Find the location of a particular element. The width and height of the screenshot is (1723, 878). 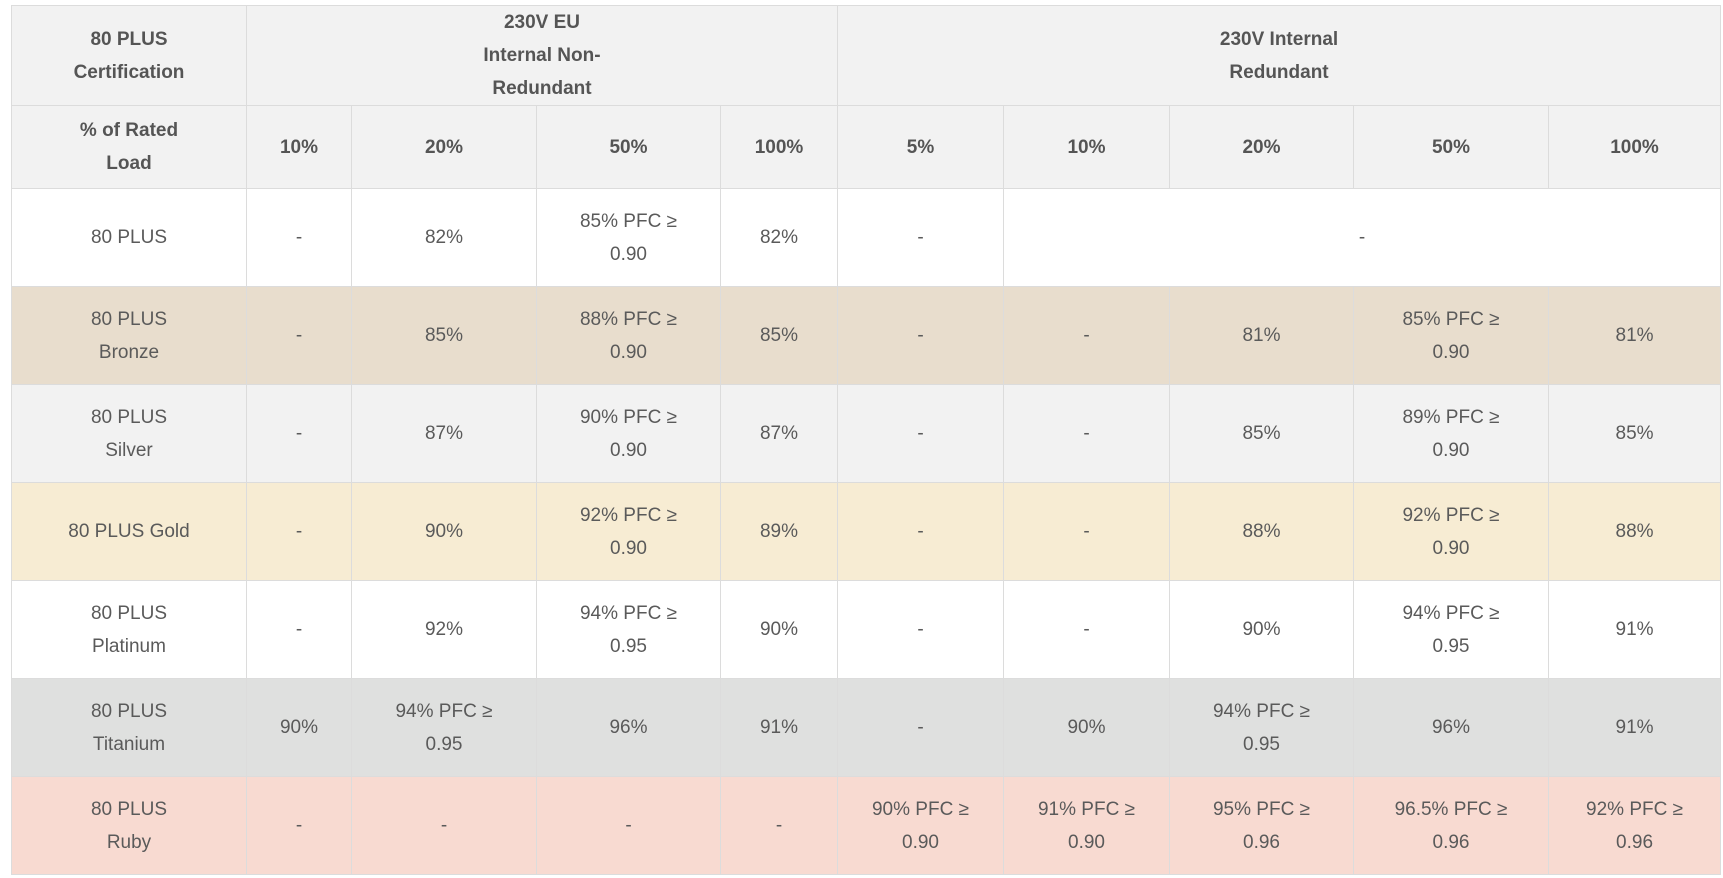

cell-text: 92% PFC ≥ 0.96 is located at coordinates (1635, 825).